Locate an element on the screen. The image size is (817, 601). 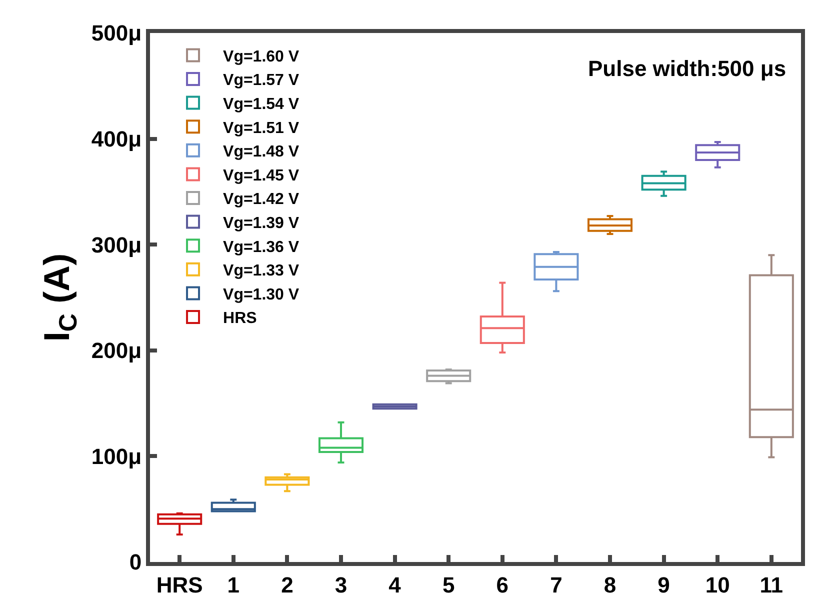
legend-label: Vg=1.48 V is located at coordinates (261, 152).